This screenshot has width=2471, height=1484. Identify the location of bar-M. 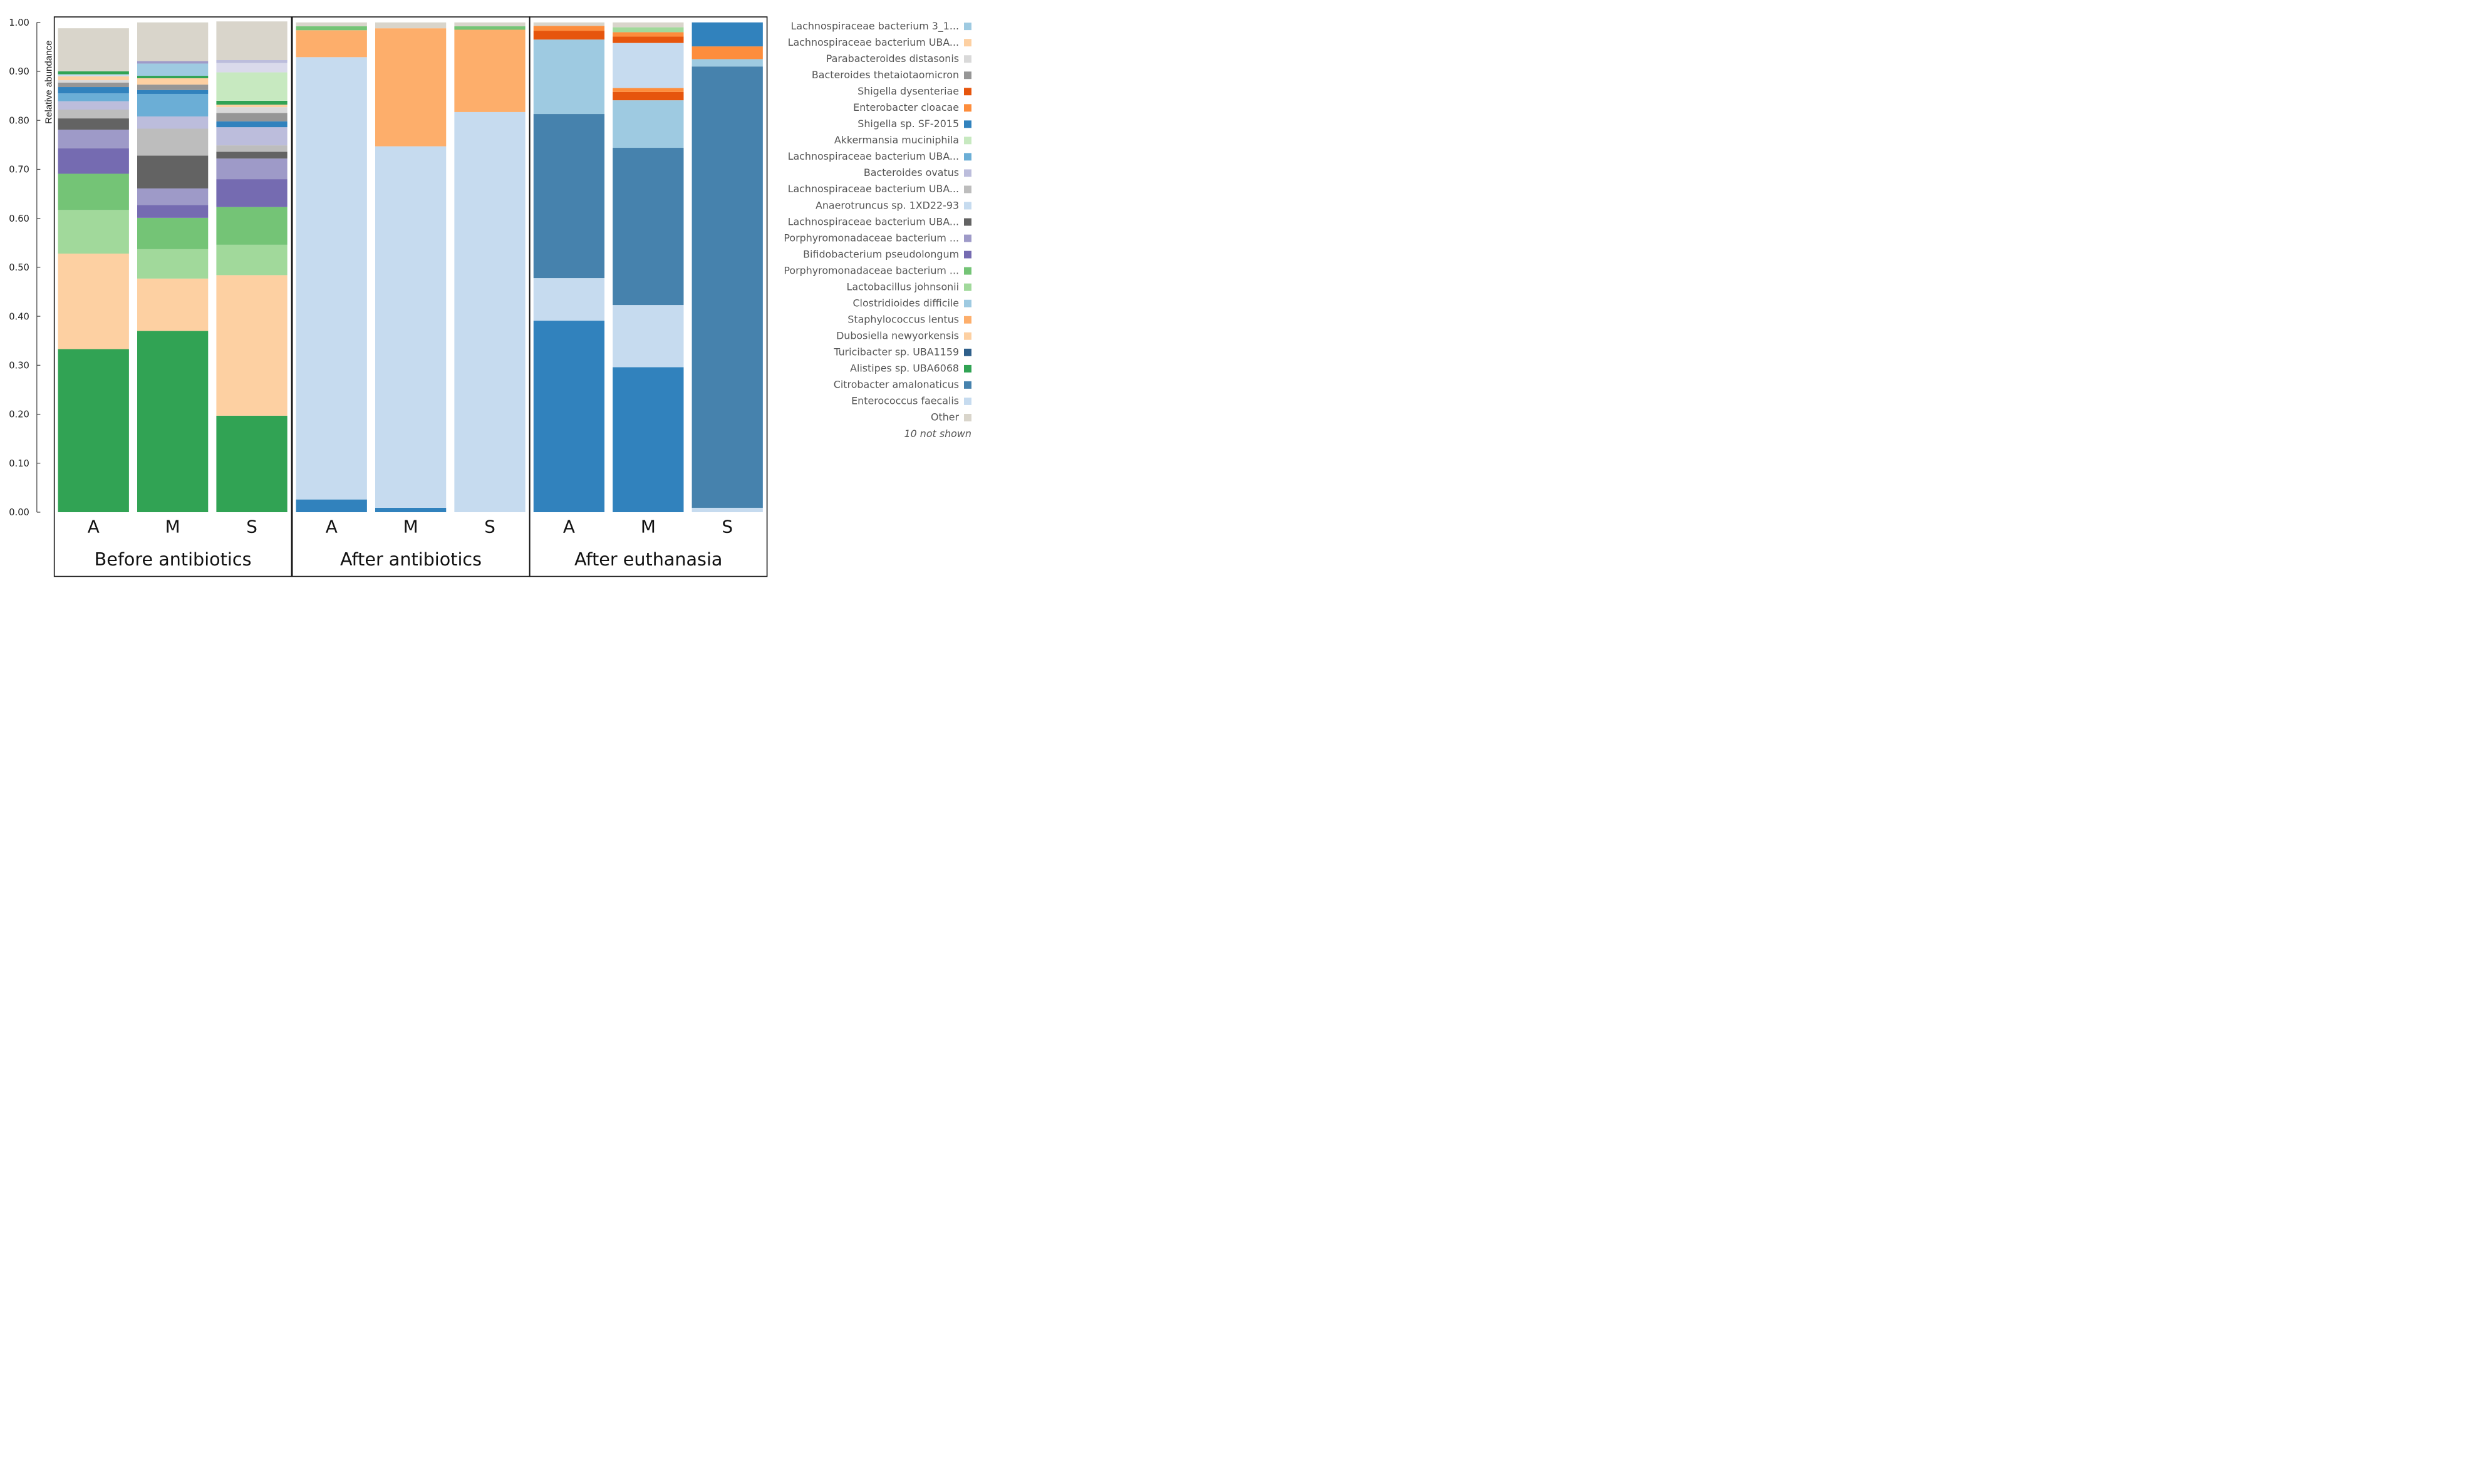
(173, 267).